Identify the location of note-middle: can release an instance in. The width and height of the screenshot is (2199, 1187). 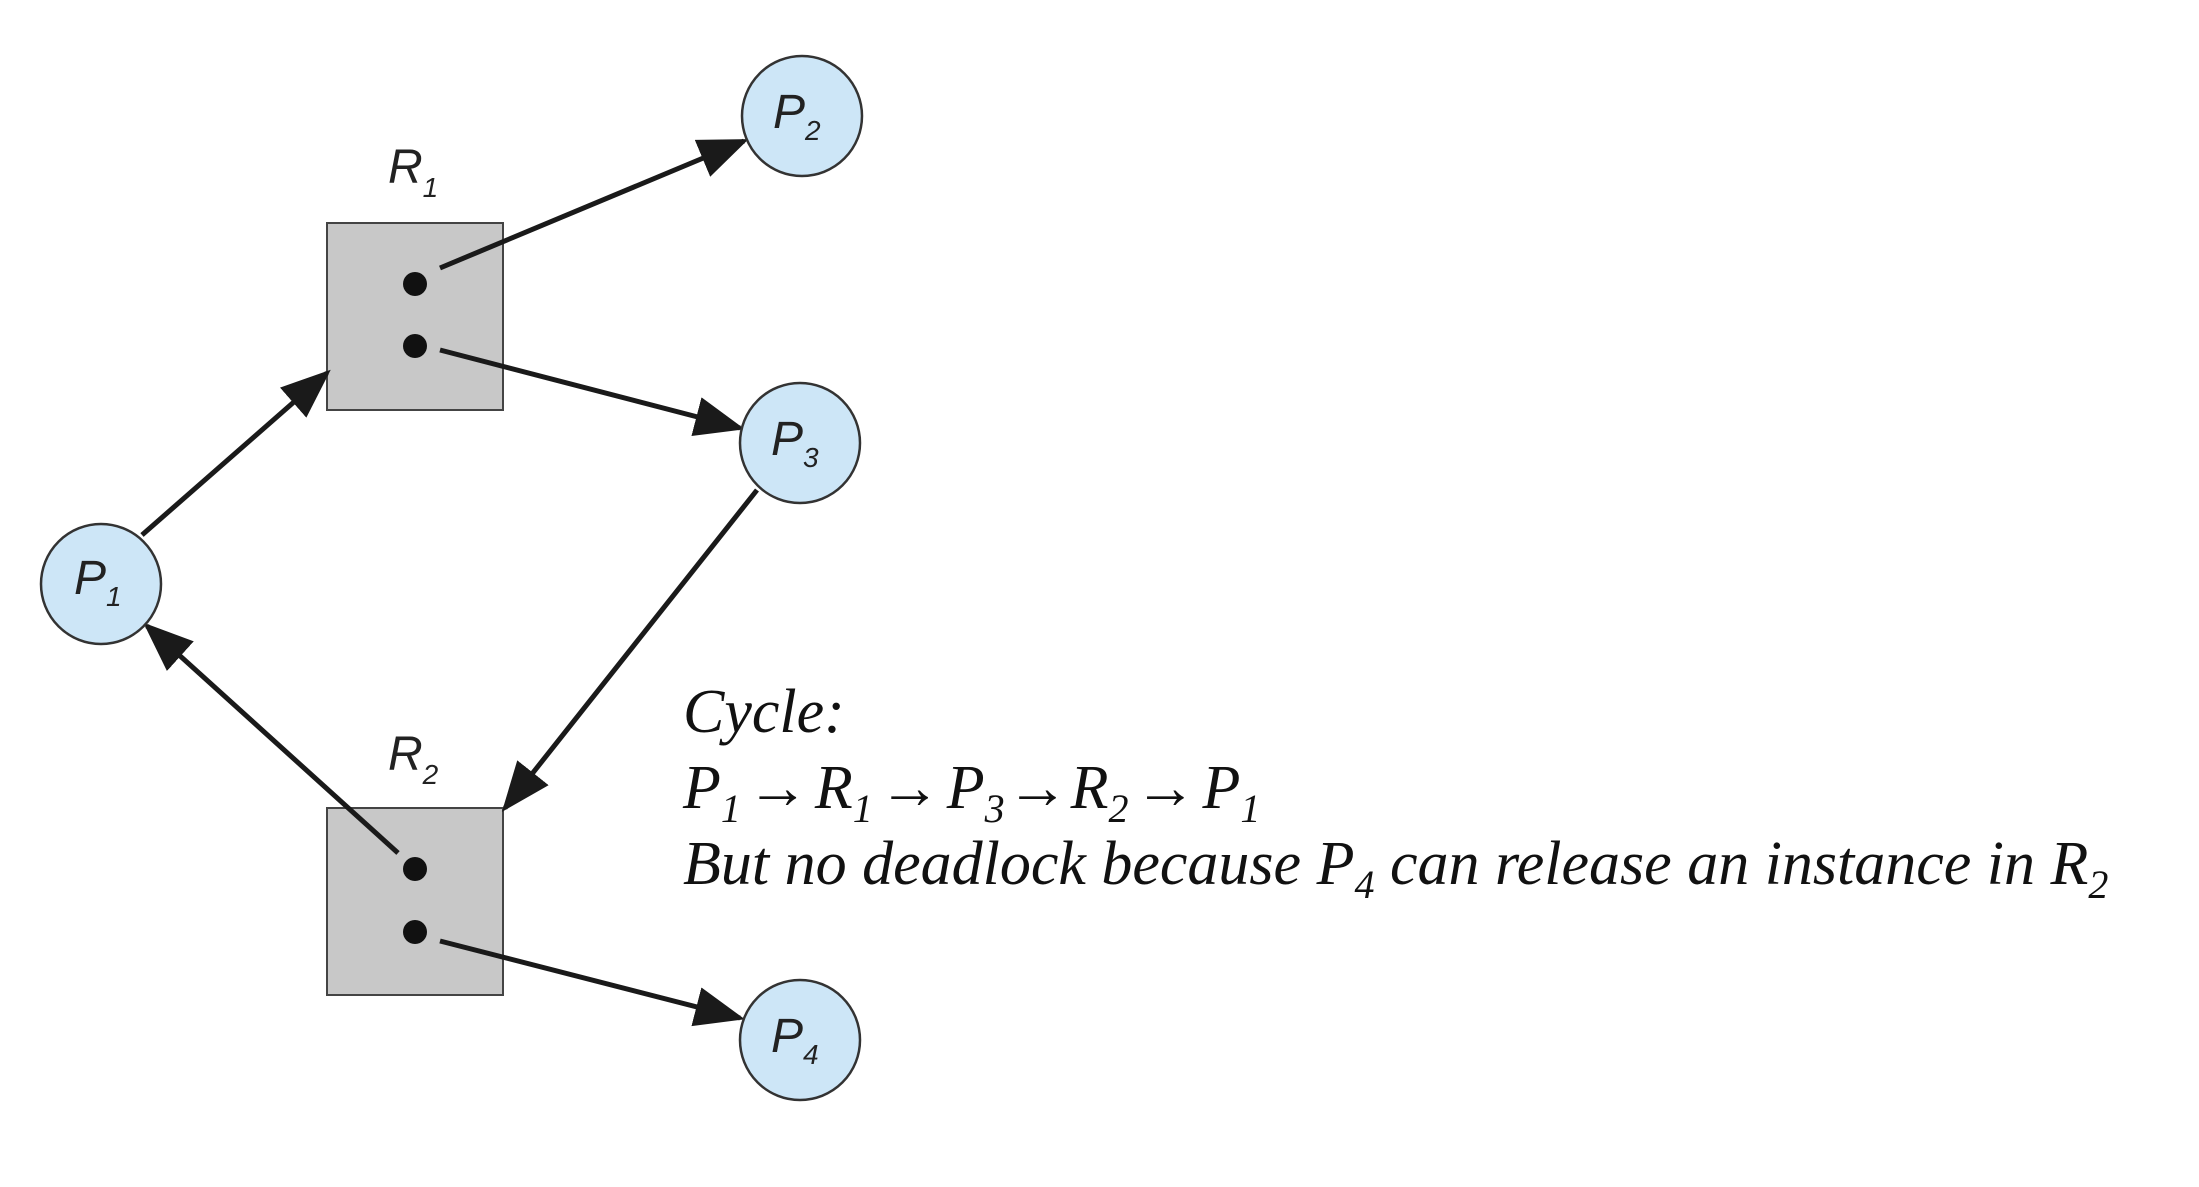
(1712, 864).